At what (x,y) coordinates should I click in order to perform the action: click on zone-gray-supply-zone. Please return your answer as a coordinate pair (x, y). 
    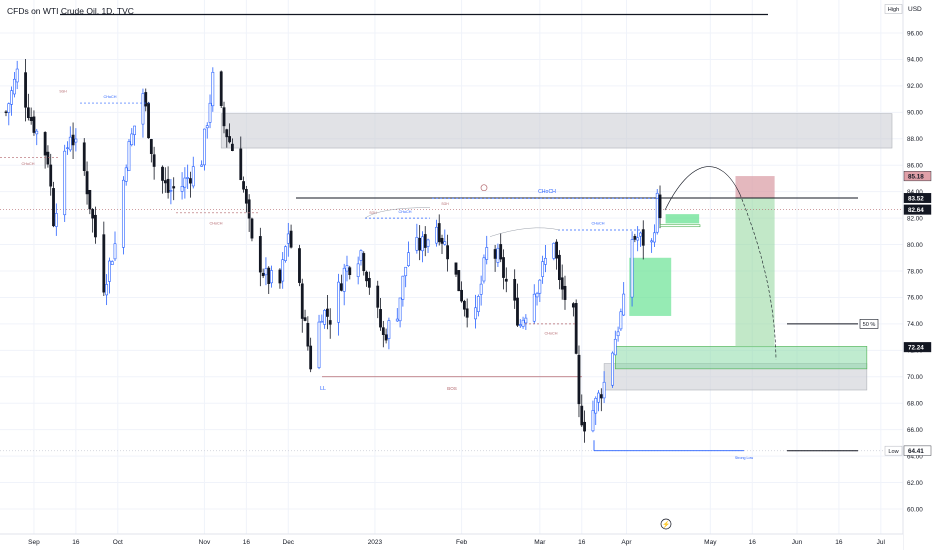
    Looking at the image, I should click on (556, 131).